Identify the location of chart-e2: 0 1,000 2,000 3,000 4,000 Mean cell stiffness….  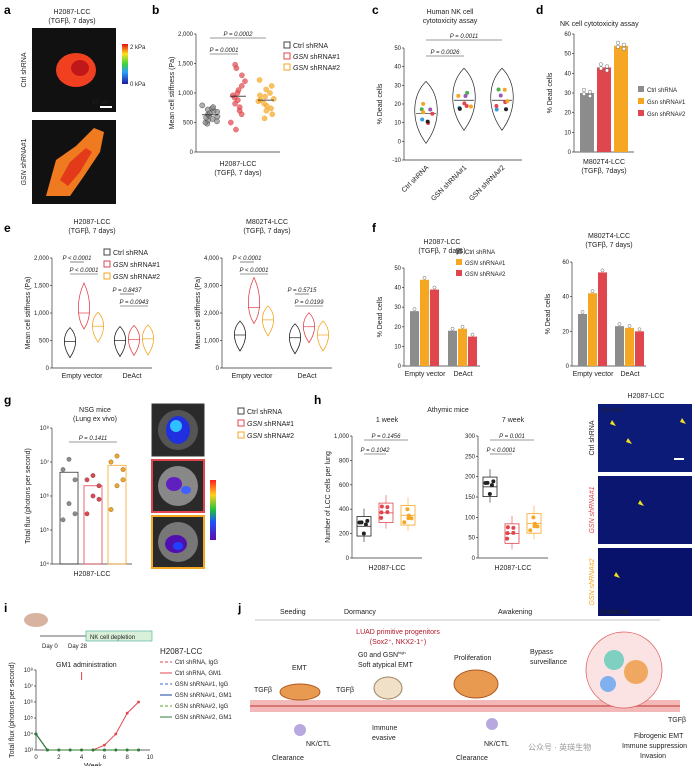
(263, 299).